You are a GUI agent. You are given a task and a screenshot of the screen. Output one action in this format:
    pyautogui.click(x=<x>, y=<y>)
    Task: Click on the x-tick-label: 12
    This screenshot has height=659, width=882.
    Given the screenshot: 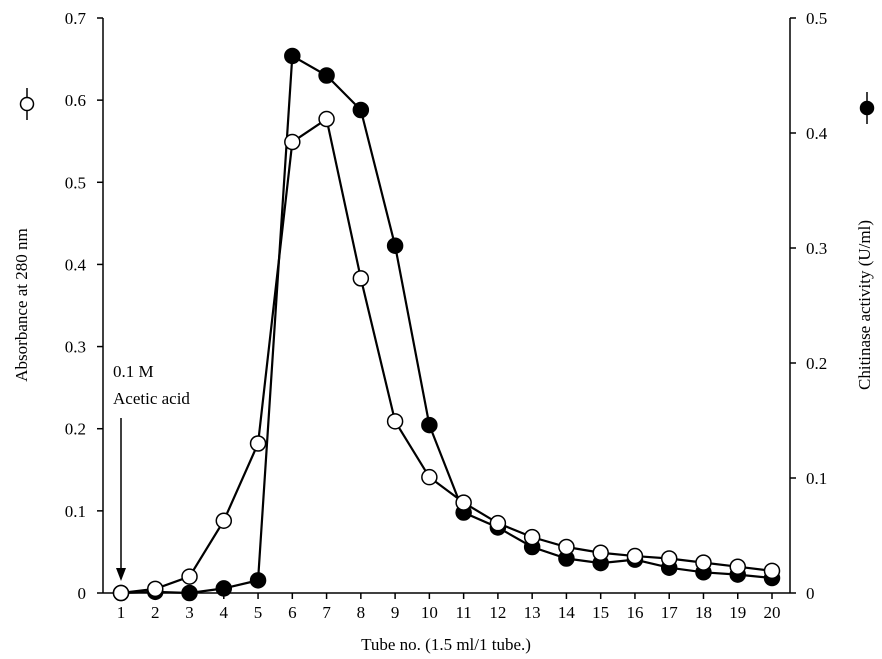 What is the action you would take?
    pyautogui.click(x=497, y=612)
    